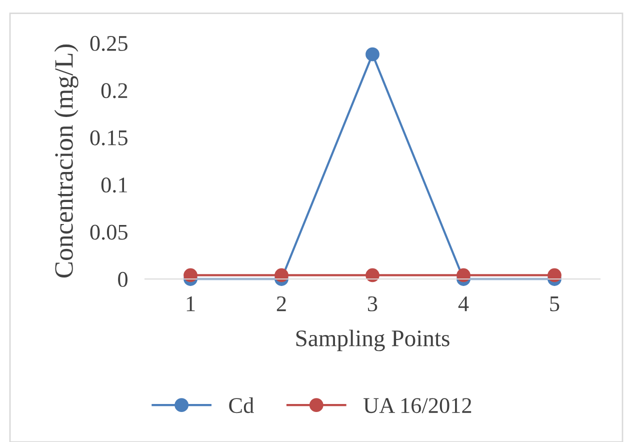 This screenshot has width=625, height=442. I want to click on x-axis-title: Sampling Points, so click(373, 341).